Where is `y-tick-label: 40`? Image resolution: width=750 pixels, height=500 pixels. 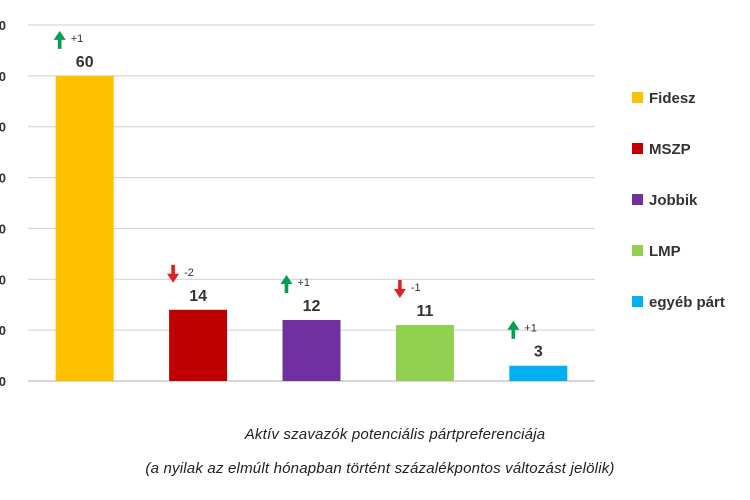 y-tick-label: 40 is located at coordinates (3, 178).